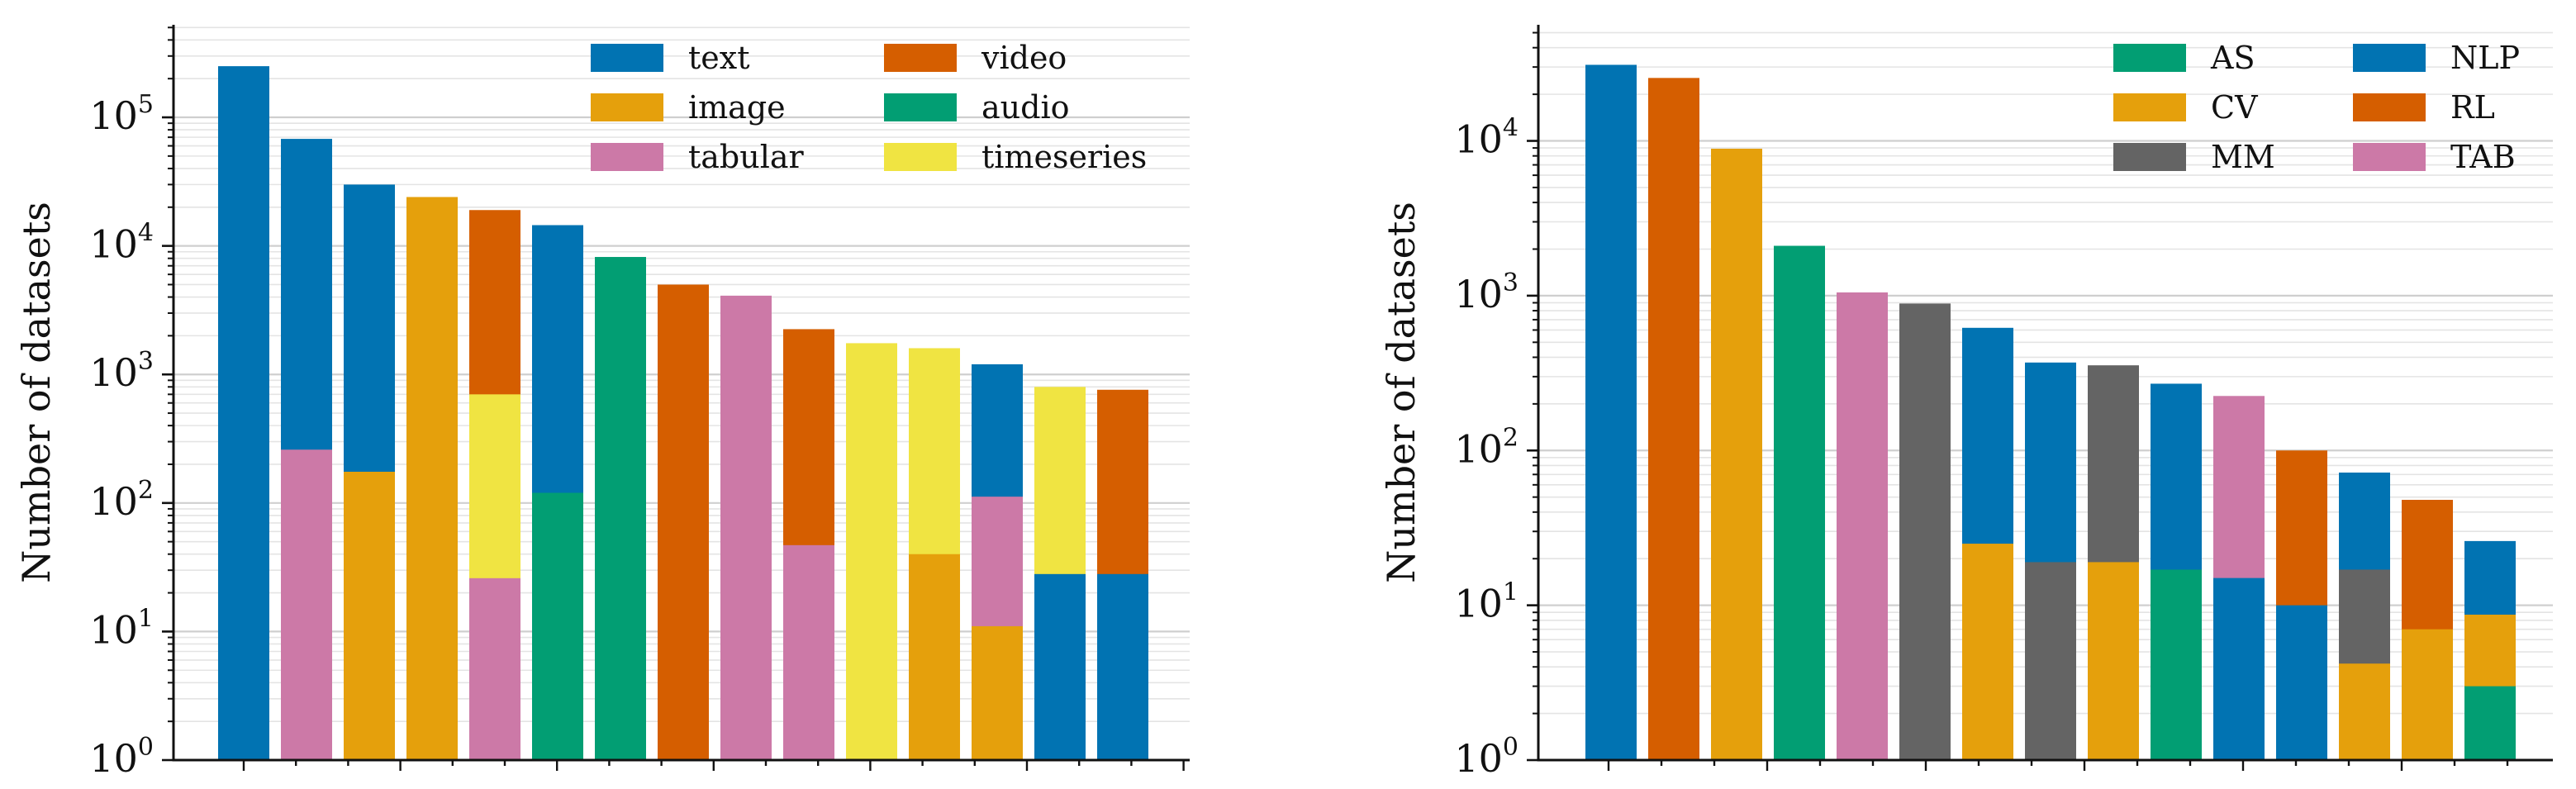 The image size is (2576, 789). What do you see at coordinates (1486, 292) in the screenshot?
I see `y-tick-label: 103` at bounding box center [1486, 292].